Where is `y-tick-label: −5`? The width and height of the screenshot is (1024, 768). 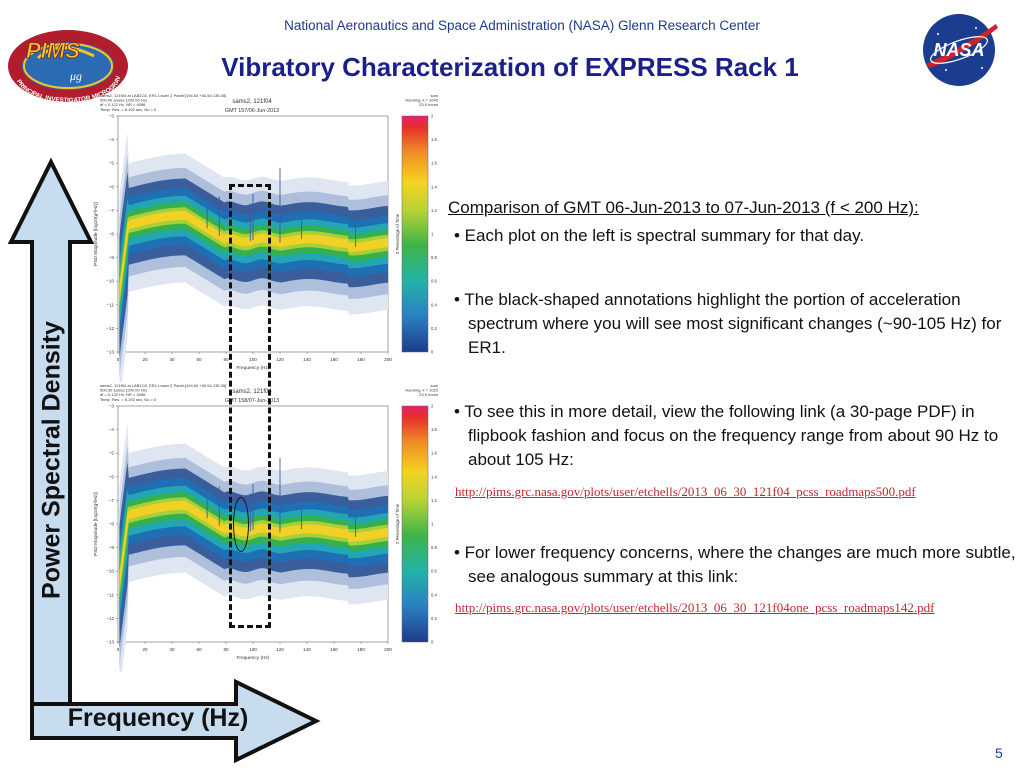
y-tick-label: −5 is located at coordinates (112, 453).